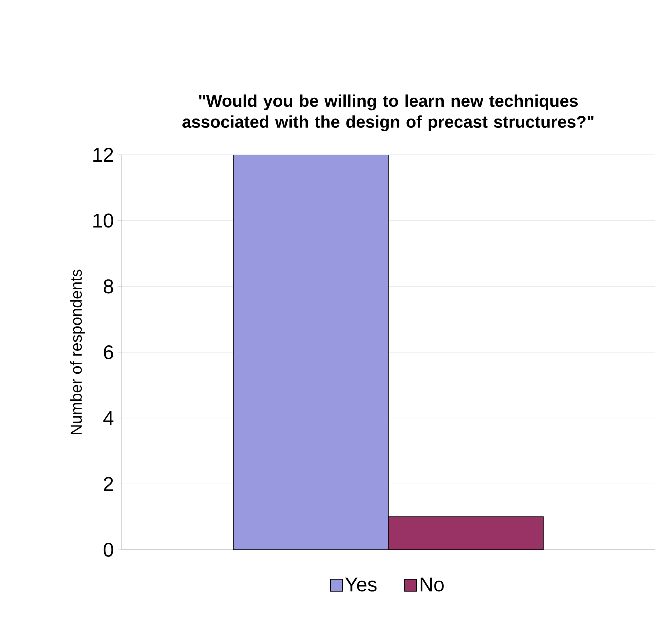 This screenshot has width=660, height=618. What do you see at coordinates (388, 113) in the screenshot?
I see `chart-title: "Would you be willing to learn new techniques associated with the design of precast structures?"` at bounding box center [388, 113].